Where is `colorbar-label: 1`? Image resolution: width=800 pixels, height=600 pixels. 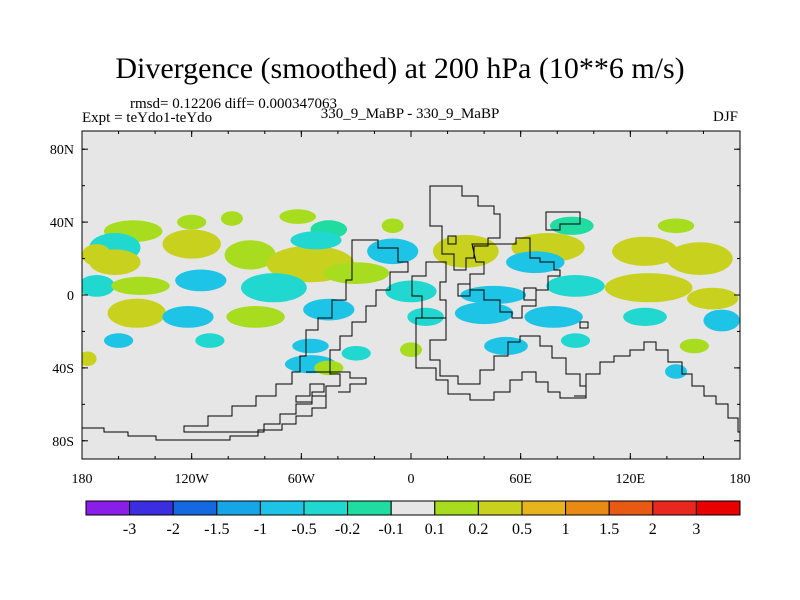
colorbar-label: 1 is located at coordinates (566, 529).